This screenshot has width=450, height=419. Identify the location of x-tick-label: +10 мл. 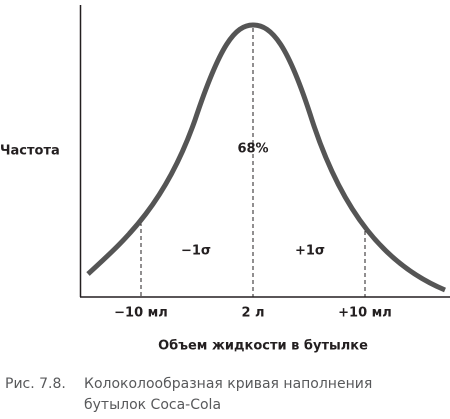
(365, 313).